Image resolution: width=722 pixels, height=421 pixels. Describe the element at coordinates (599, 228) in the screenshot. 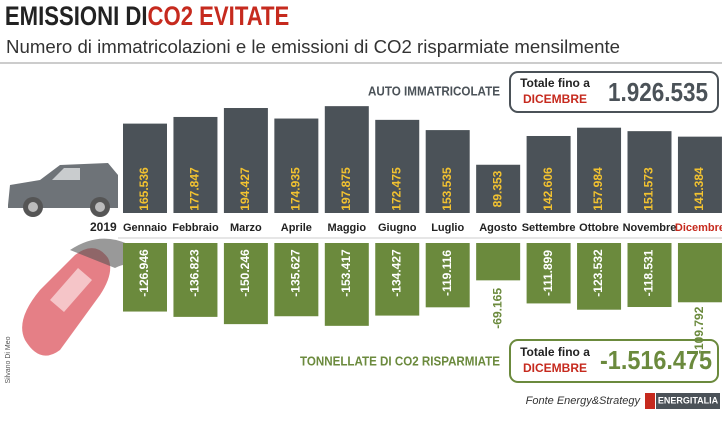

I see `x-tick-label: Ottobre` at that location.